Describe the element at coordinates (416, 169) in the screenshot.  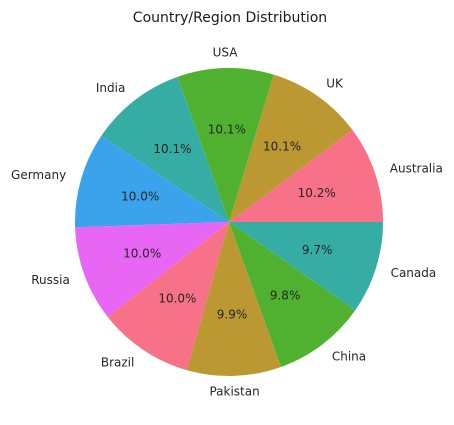
I see `category-label-australia: Australia` at that location.